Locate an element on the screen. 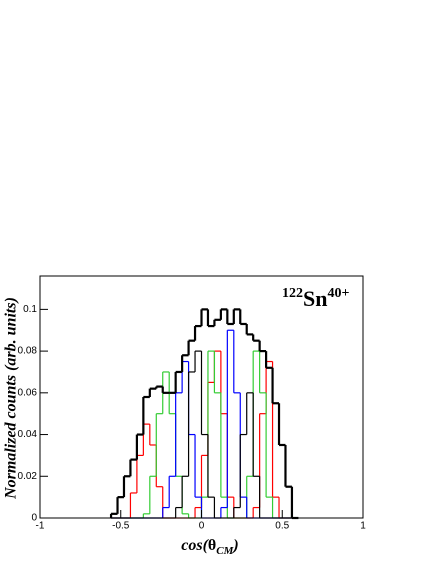  x-label-symbol: θ is located at coordinates (212, 545).